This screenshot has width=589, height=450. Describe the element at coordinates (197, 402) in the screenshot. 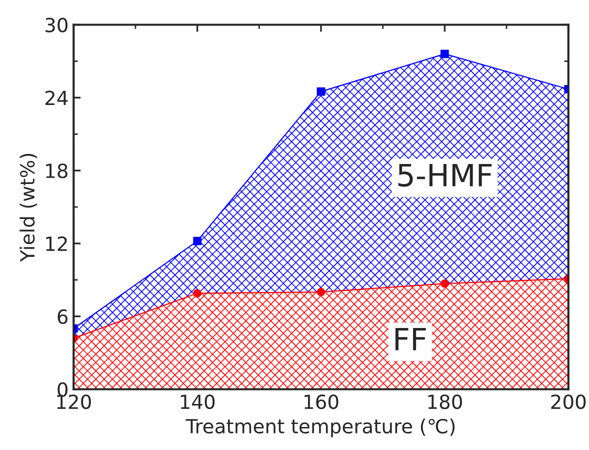

I see `x-tick-label: 140` at that location.